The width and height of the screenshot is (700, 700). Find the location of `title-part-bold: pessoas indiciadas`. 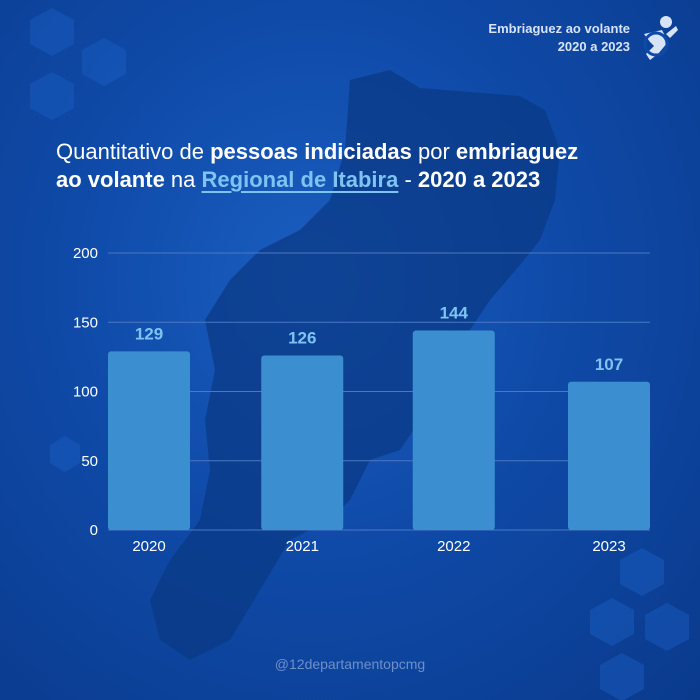

title-part-bold: pessoas indiciadas is located at coordinates (311, 151).